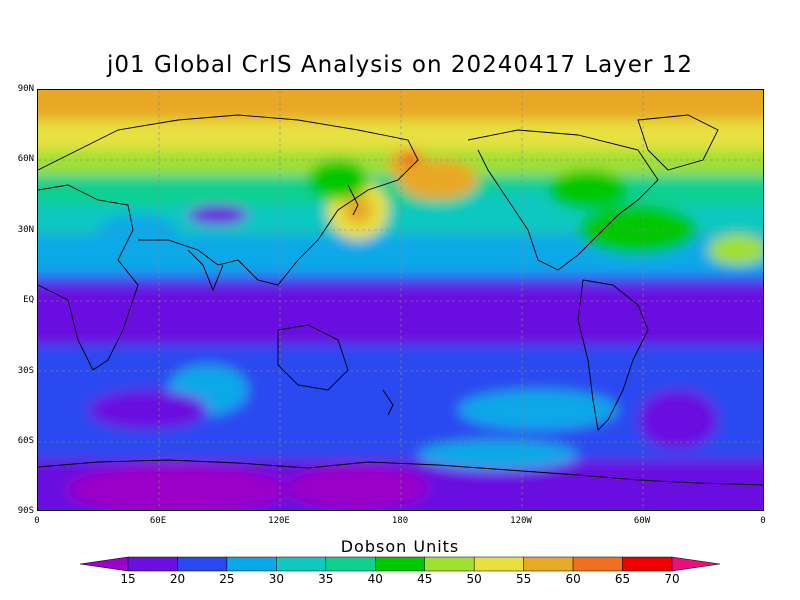 This screenshot has width=800, height=600. Describe the element at coordinates (25, 230) in the screenshot. I see `lat-label-30n: 30N` at that location.